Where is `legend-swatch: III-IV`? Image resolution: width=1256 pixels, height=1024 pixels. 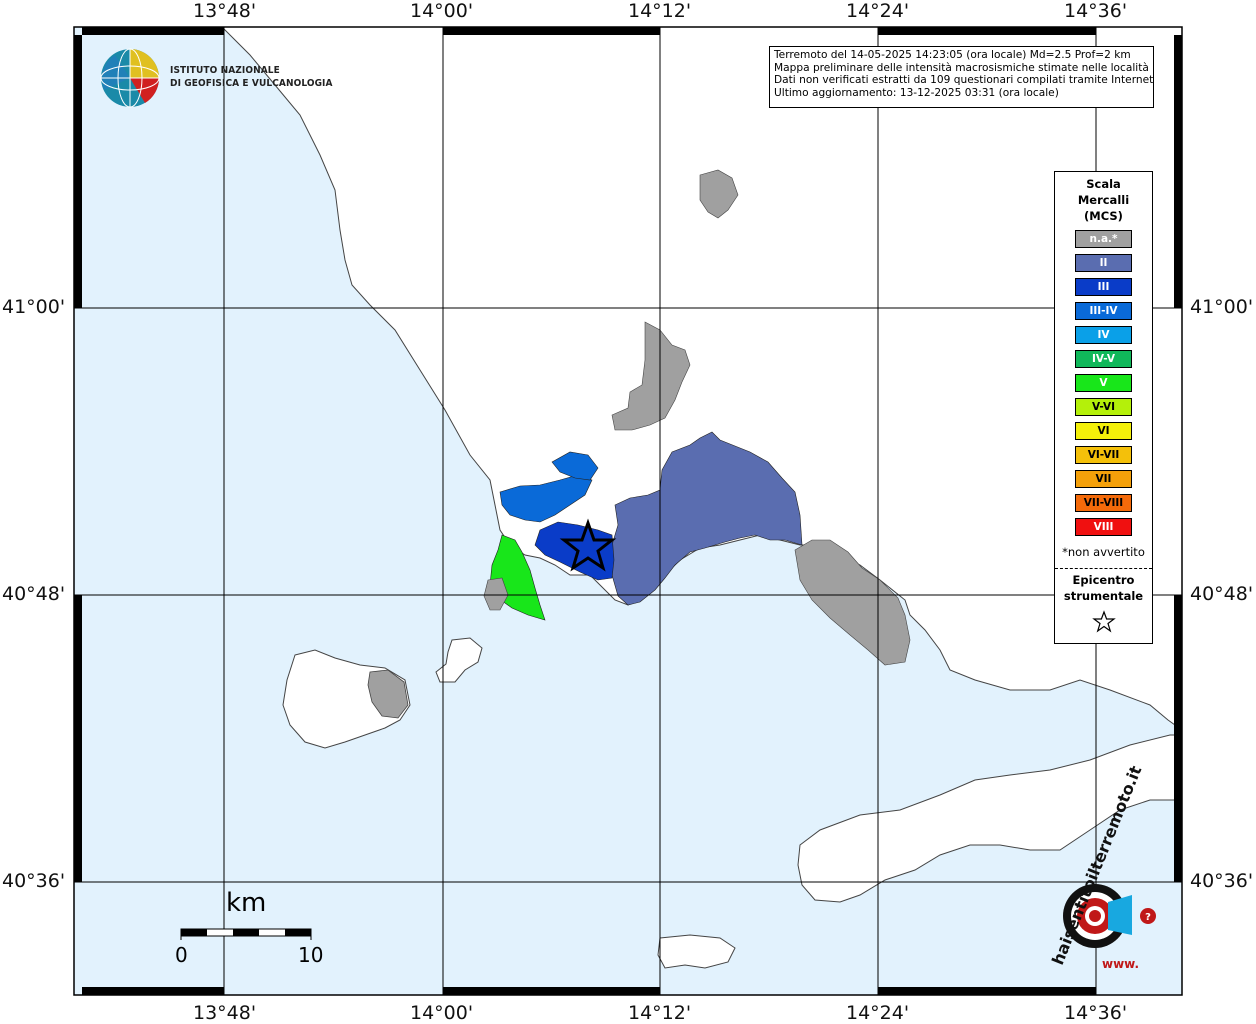
legend-swatch: III-IV is located at coordinates (1103, 311).